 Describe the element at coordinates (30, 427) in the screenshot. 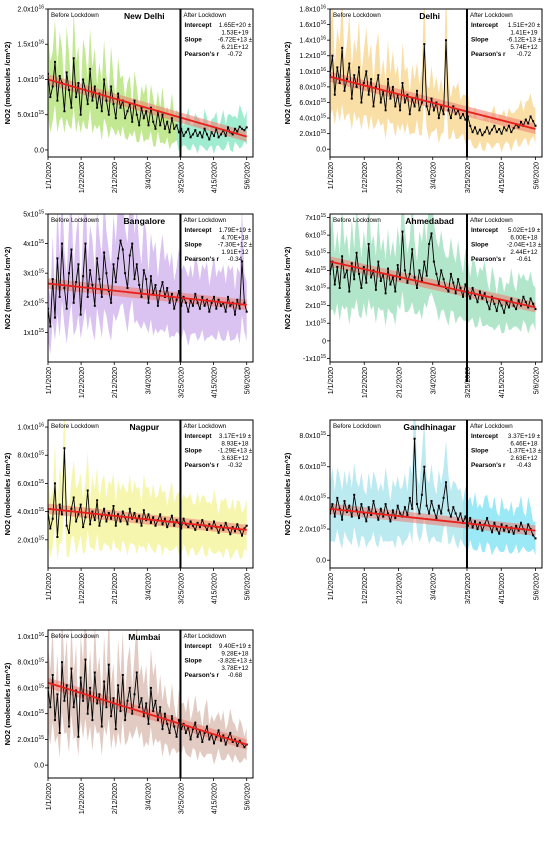

I see `y-tick-label: 1.0x10¹⁶` at that location.